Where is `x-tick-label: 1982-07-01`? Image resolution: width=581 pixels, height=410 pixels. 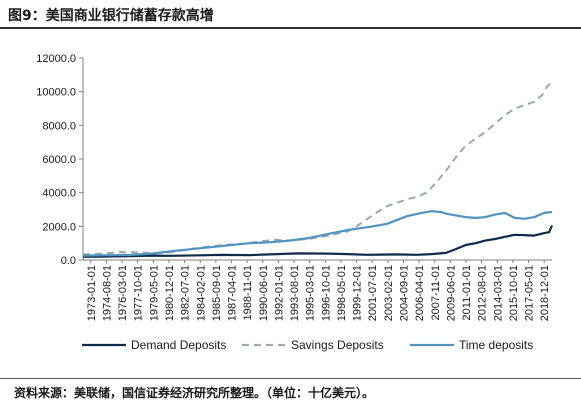 x-tick-label: 1982-07-01 is located at coordinates (186, 293).